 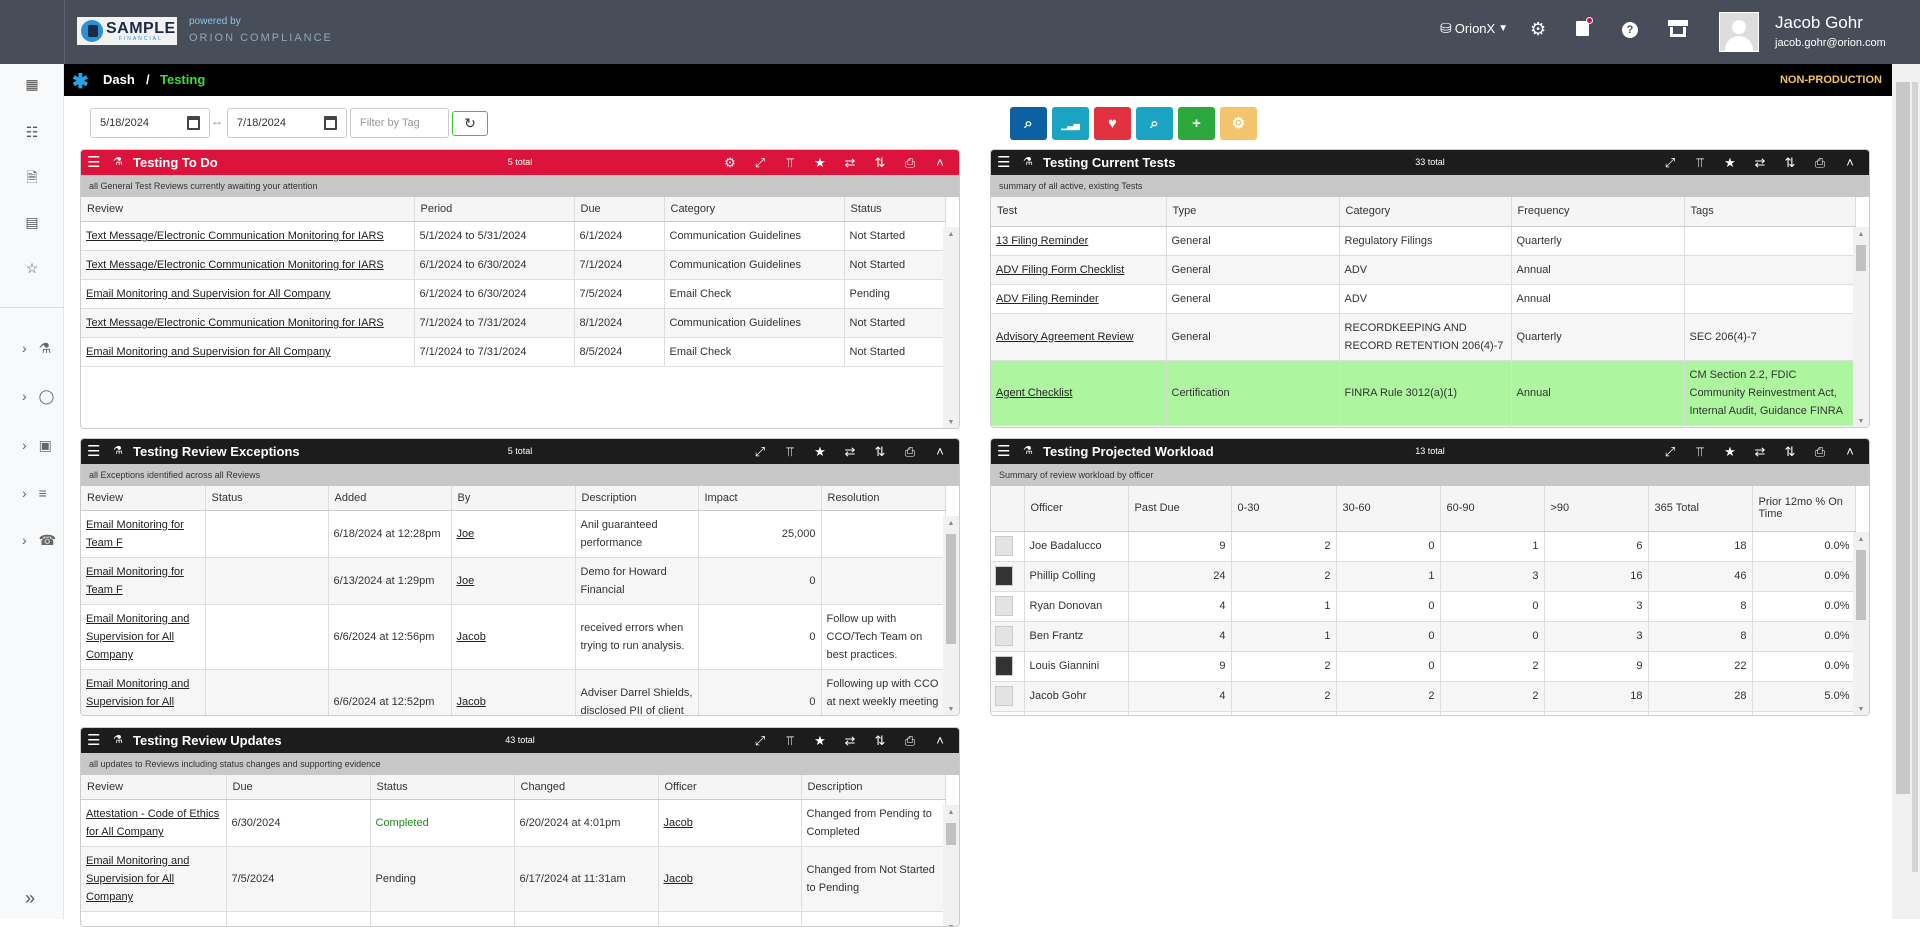 I want to click on column-header: Review, so click(x=247, y=209).